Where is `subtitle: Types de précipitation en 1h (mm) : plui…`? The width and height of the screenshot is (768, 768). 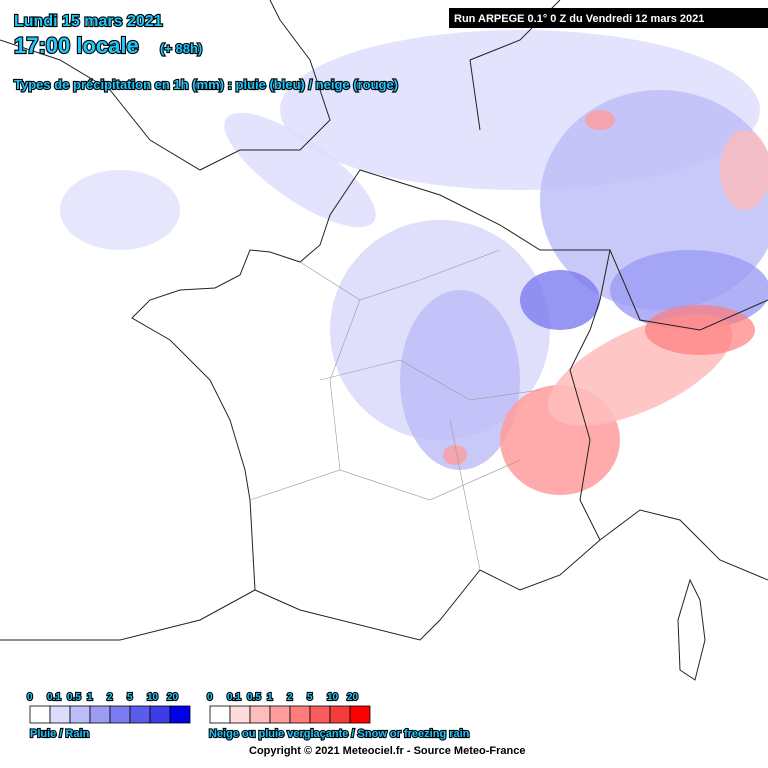
subtitle: Types de précipitation en 1h (mm) : plui… is located at coordinates (206, 84).